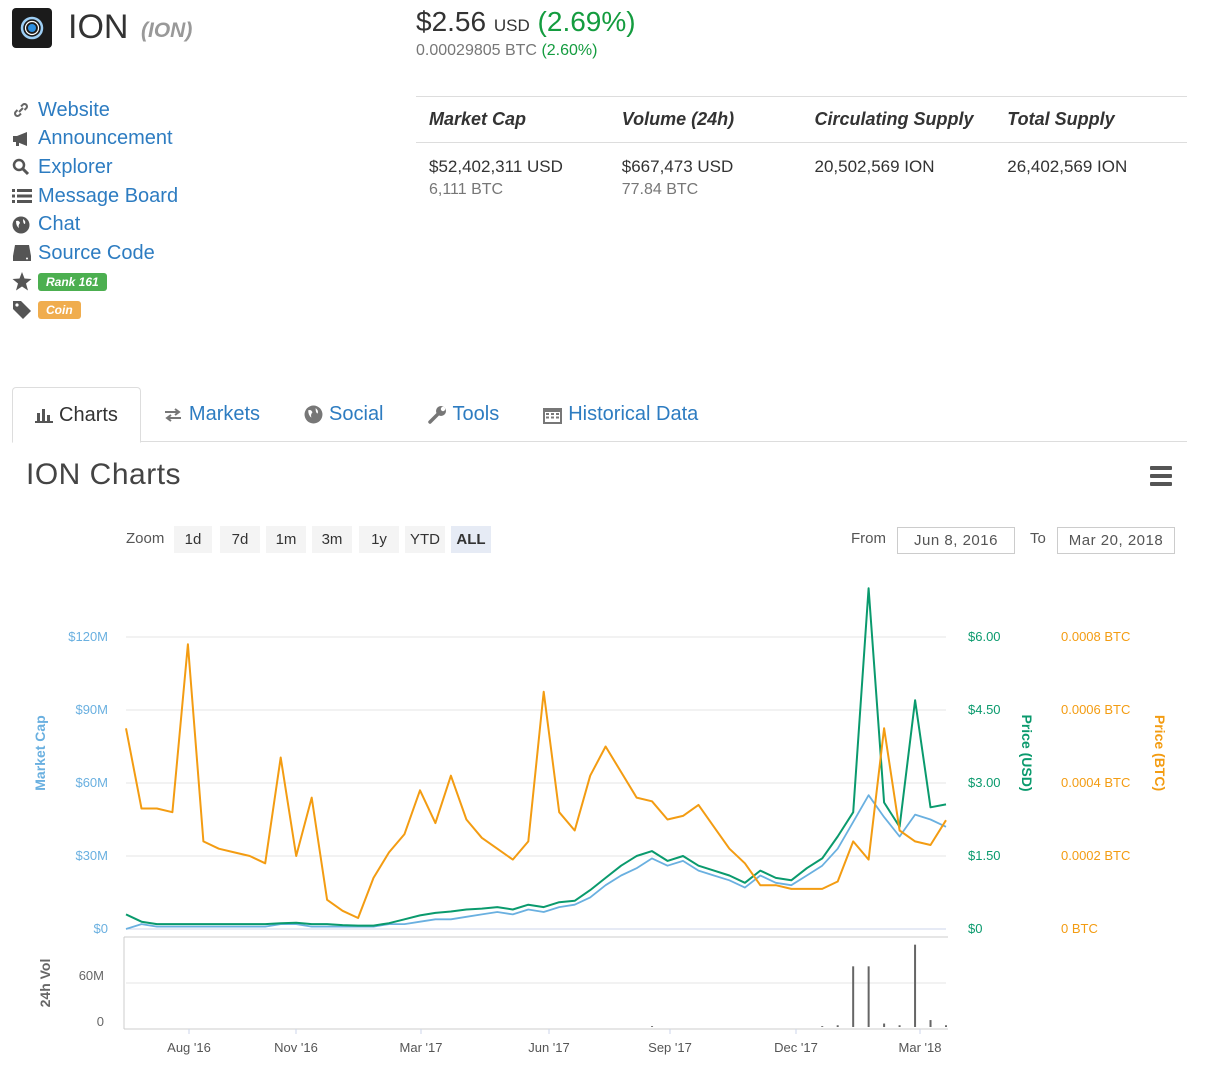 Image resolution: width=1213 pixels, height=1079 pixels. Describe the element at coordinates (466, 189) in the screenshot. I see `market-cap-btc: 6,111 BTC` at that location.